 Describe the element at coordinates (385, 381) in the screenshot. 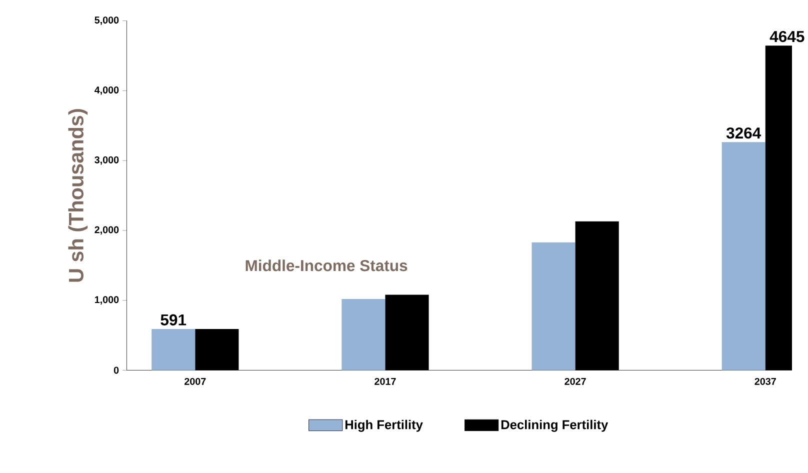

I see `x-tick-label: 2017` at that location.